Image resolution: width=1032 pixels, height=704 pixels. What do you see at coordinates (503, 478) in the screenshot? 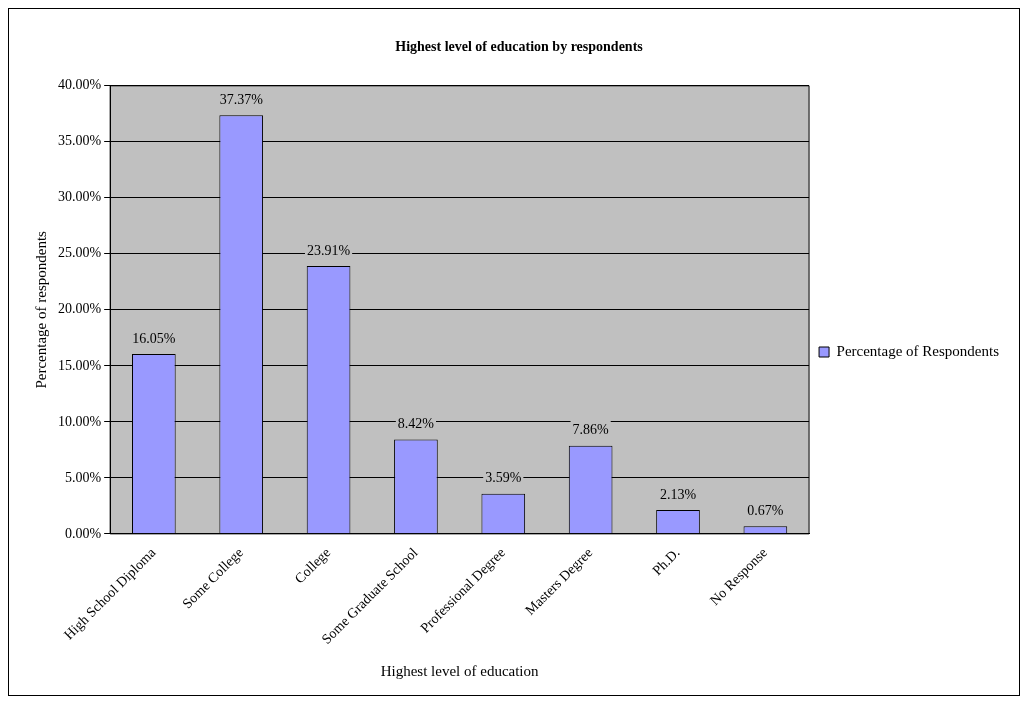
I see `data-label: 3.59%` at bounding box center [503, 478].